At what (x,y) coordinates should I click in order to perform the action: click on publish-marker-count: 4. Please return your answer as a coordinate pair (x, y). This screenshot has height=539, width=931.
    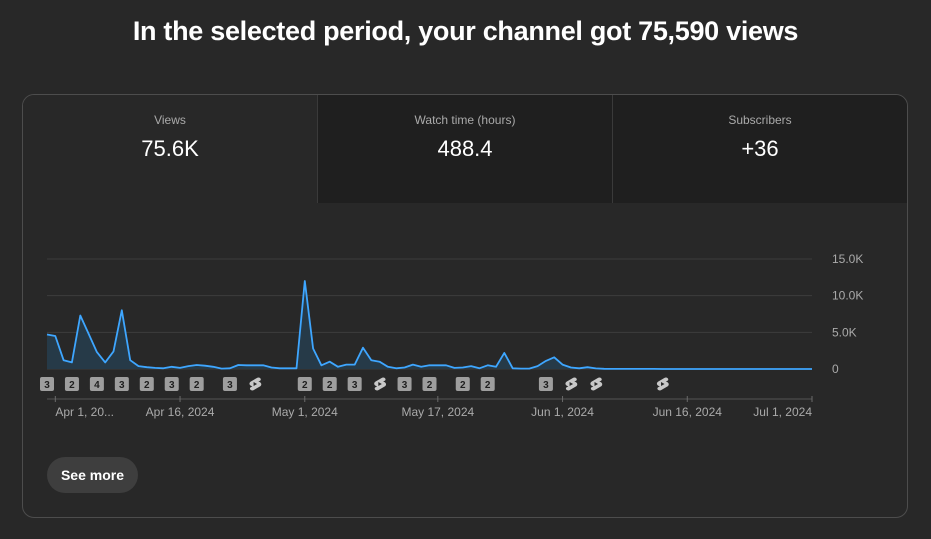
    Looking at the image, I should click on (97, 385).